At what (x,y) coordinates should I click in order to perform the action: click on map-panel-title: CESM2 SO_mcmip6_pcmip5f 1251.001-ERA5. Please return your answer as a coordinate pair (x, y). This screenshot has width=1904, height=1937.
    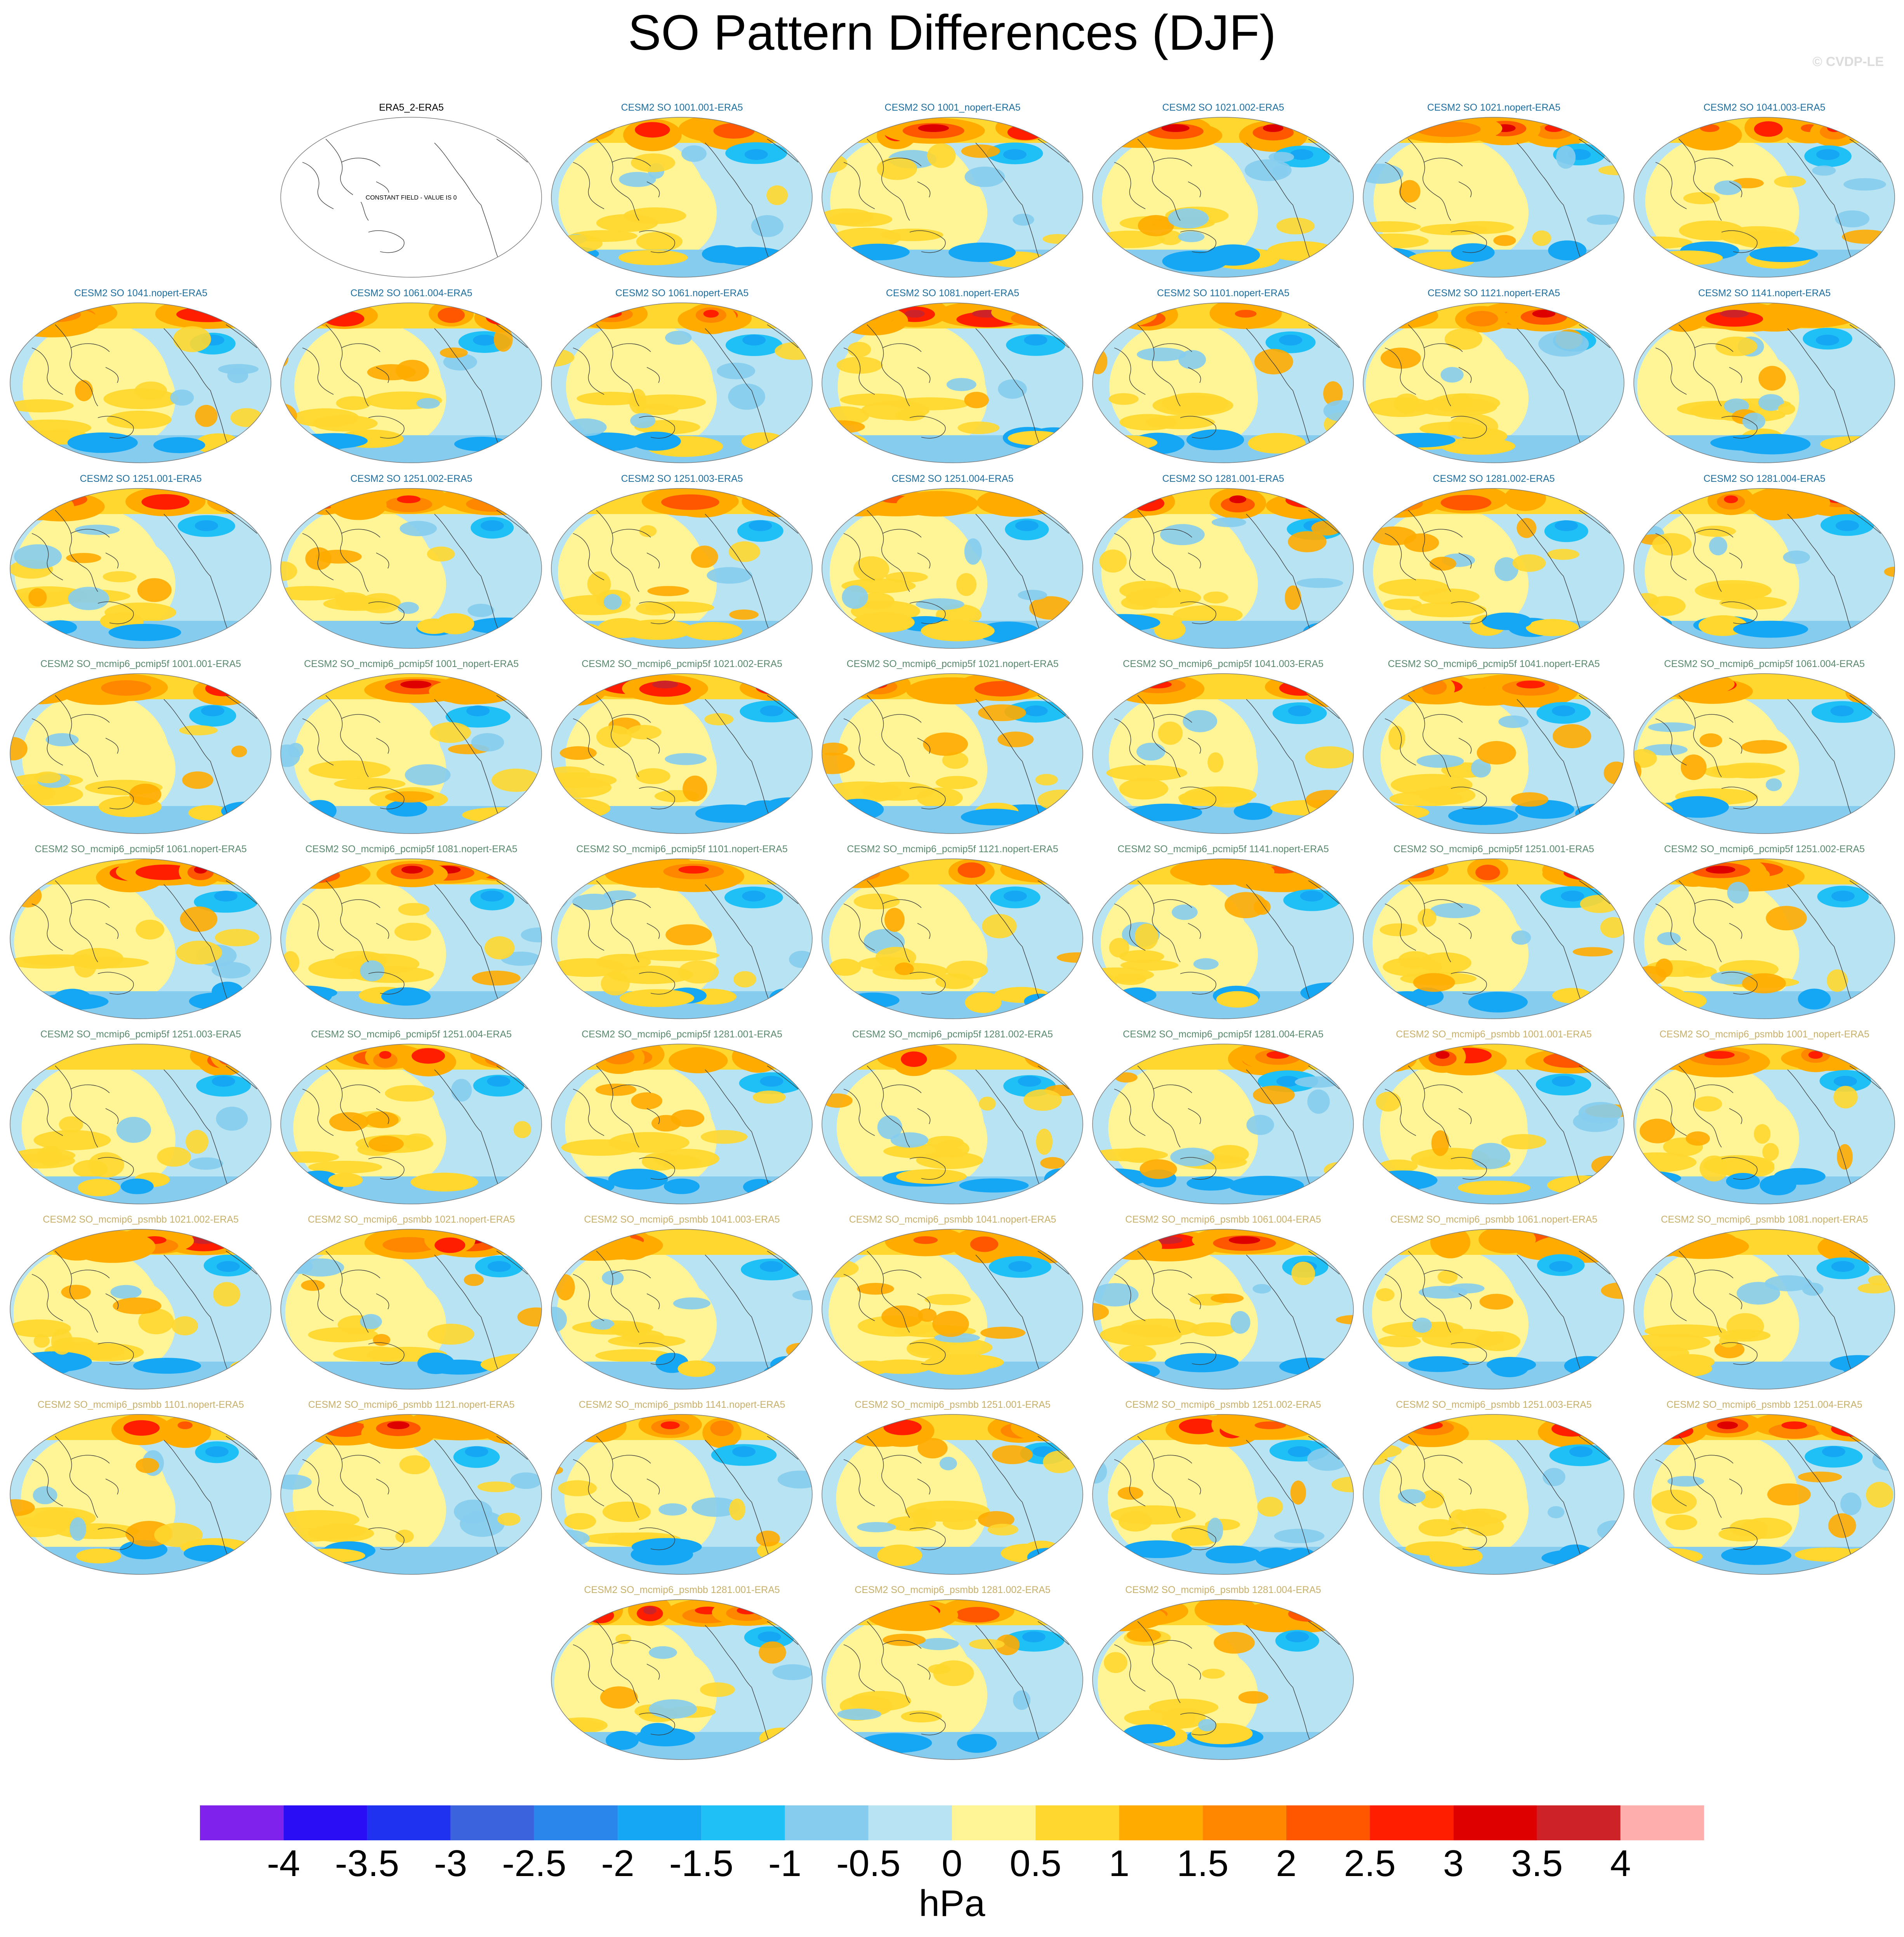
    Looking at the image, I should click on (1494, 849).